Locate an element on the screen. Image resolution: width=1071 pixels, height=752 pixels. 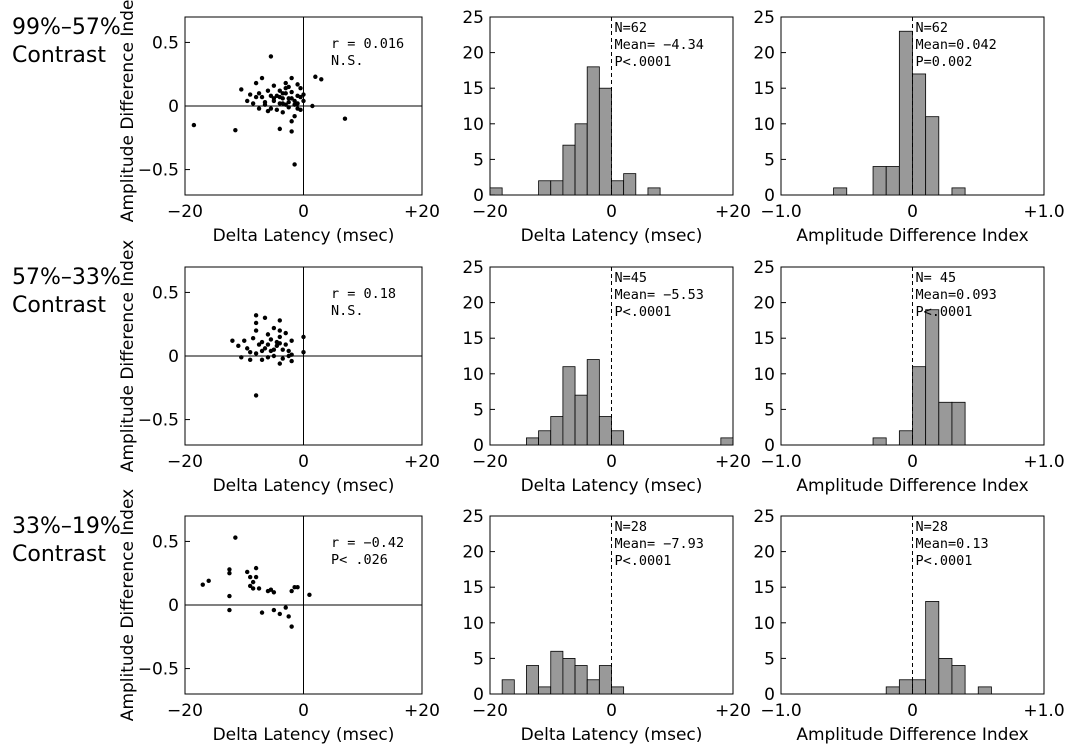
significance-annotation: N.S. is located at coordinates (347, 61).